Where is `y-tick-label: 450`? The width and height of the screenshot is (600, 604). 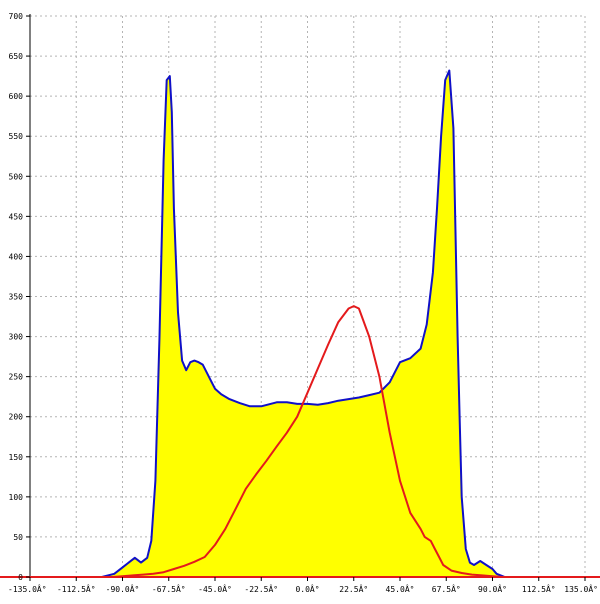
y-tick-label: 450 is located at coordinates (16, 216).